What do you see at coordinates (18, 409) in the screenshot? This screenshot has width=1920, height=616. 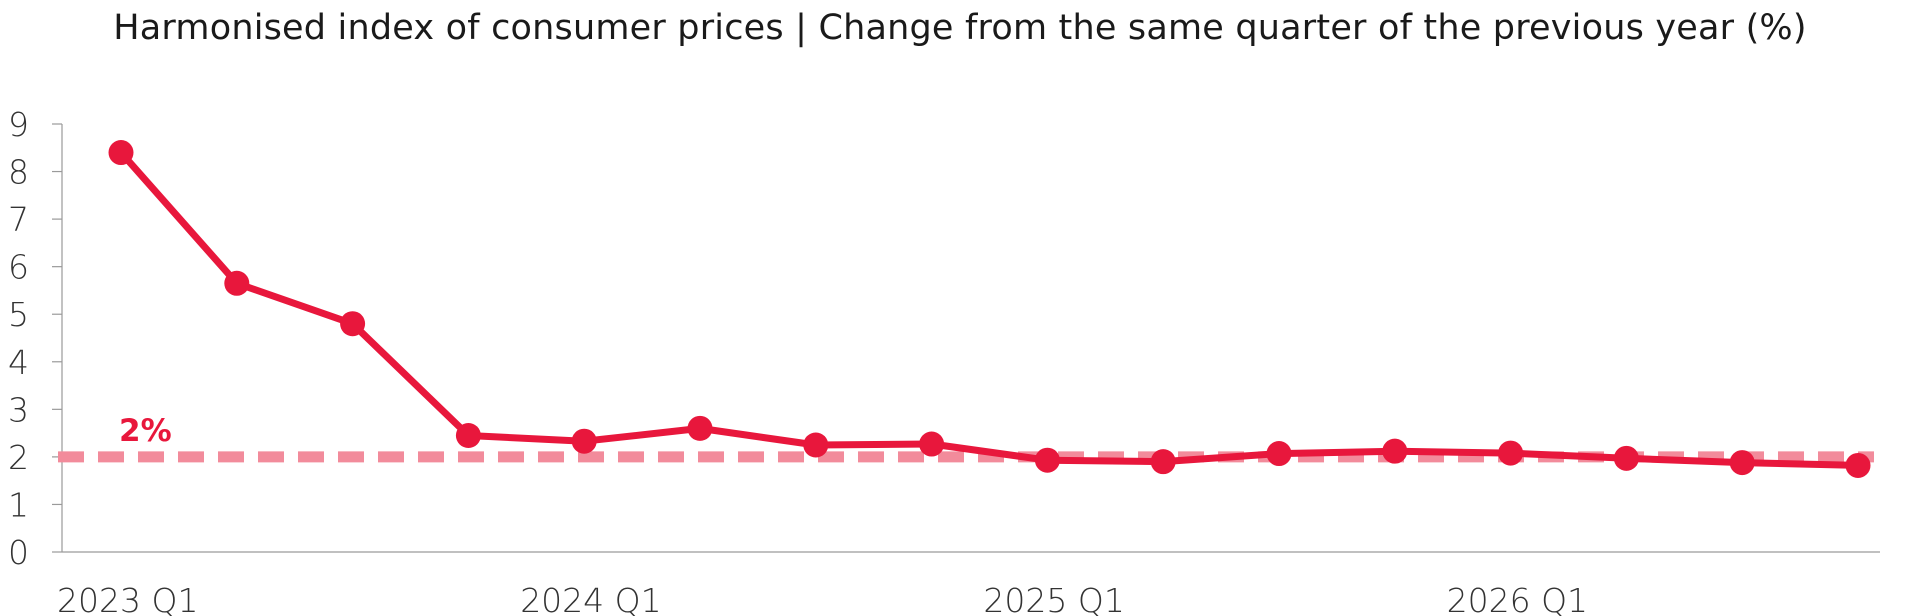 I see `y-tick-label: 3` at bounding box center [18, 409].